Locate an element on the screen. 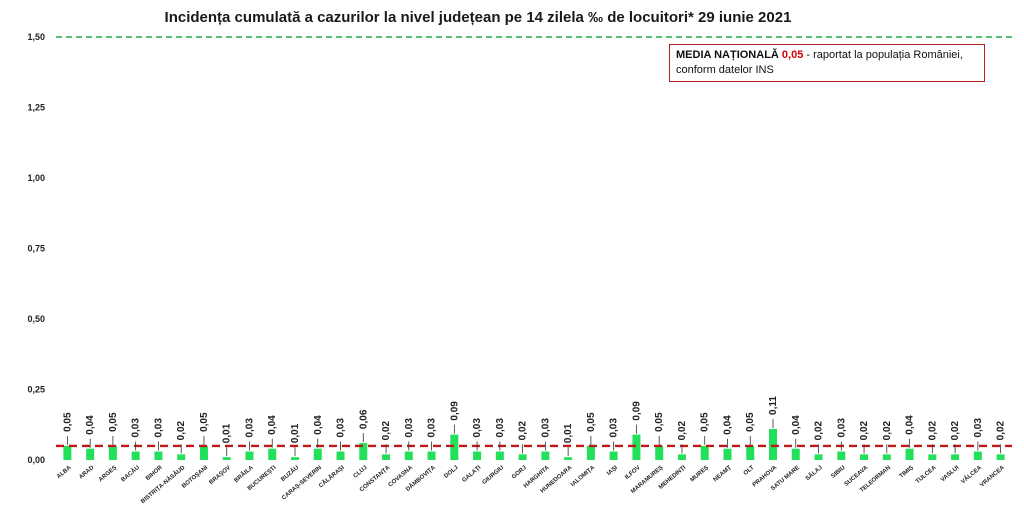 Image resolution: width=1024 pixels, height=524 pixels. category-label: BRAȘOV is located at coordinates (220, 475).